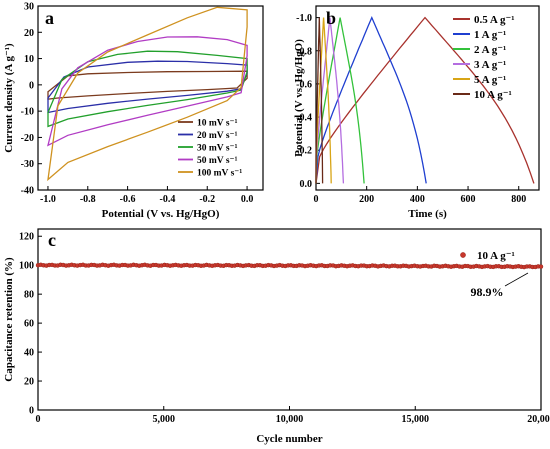 Image resolution: width=550 pixels, height=449 pixels. Describe the element at coordinates (331, 18) in the screenshot. I see `panel-b-label: b` at that location.